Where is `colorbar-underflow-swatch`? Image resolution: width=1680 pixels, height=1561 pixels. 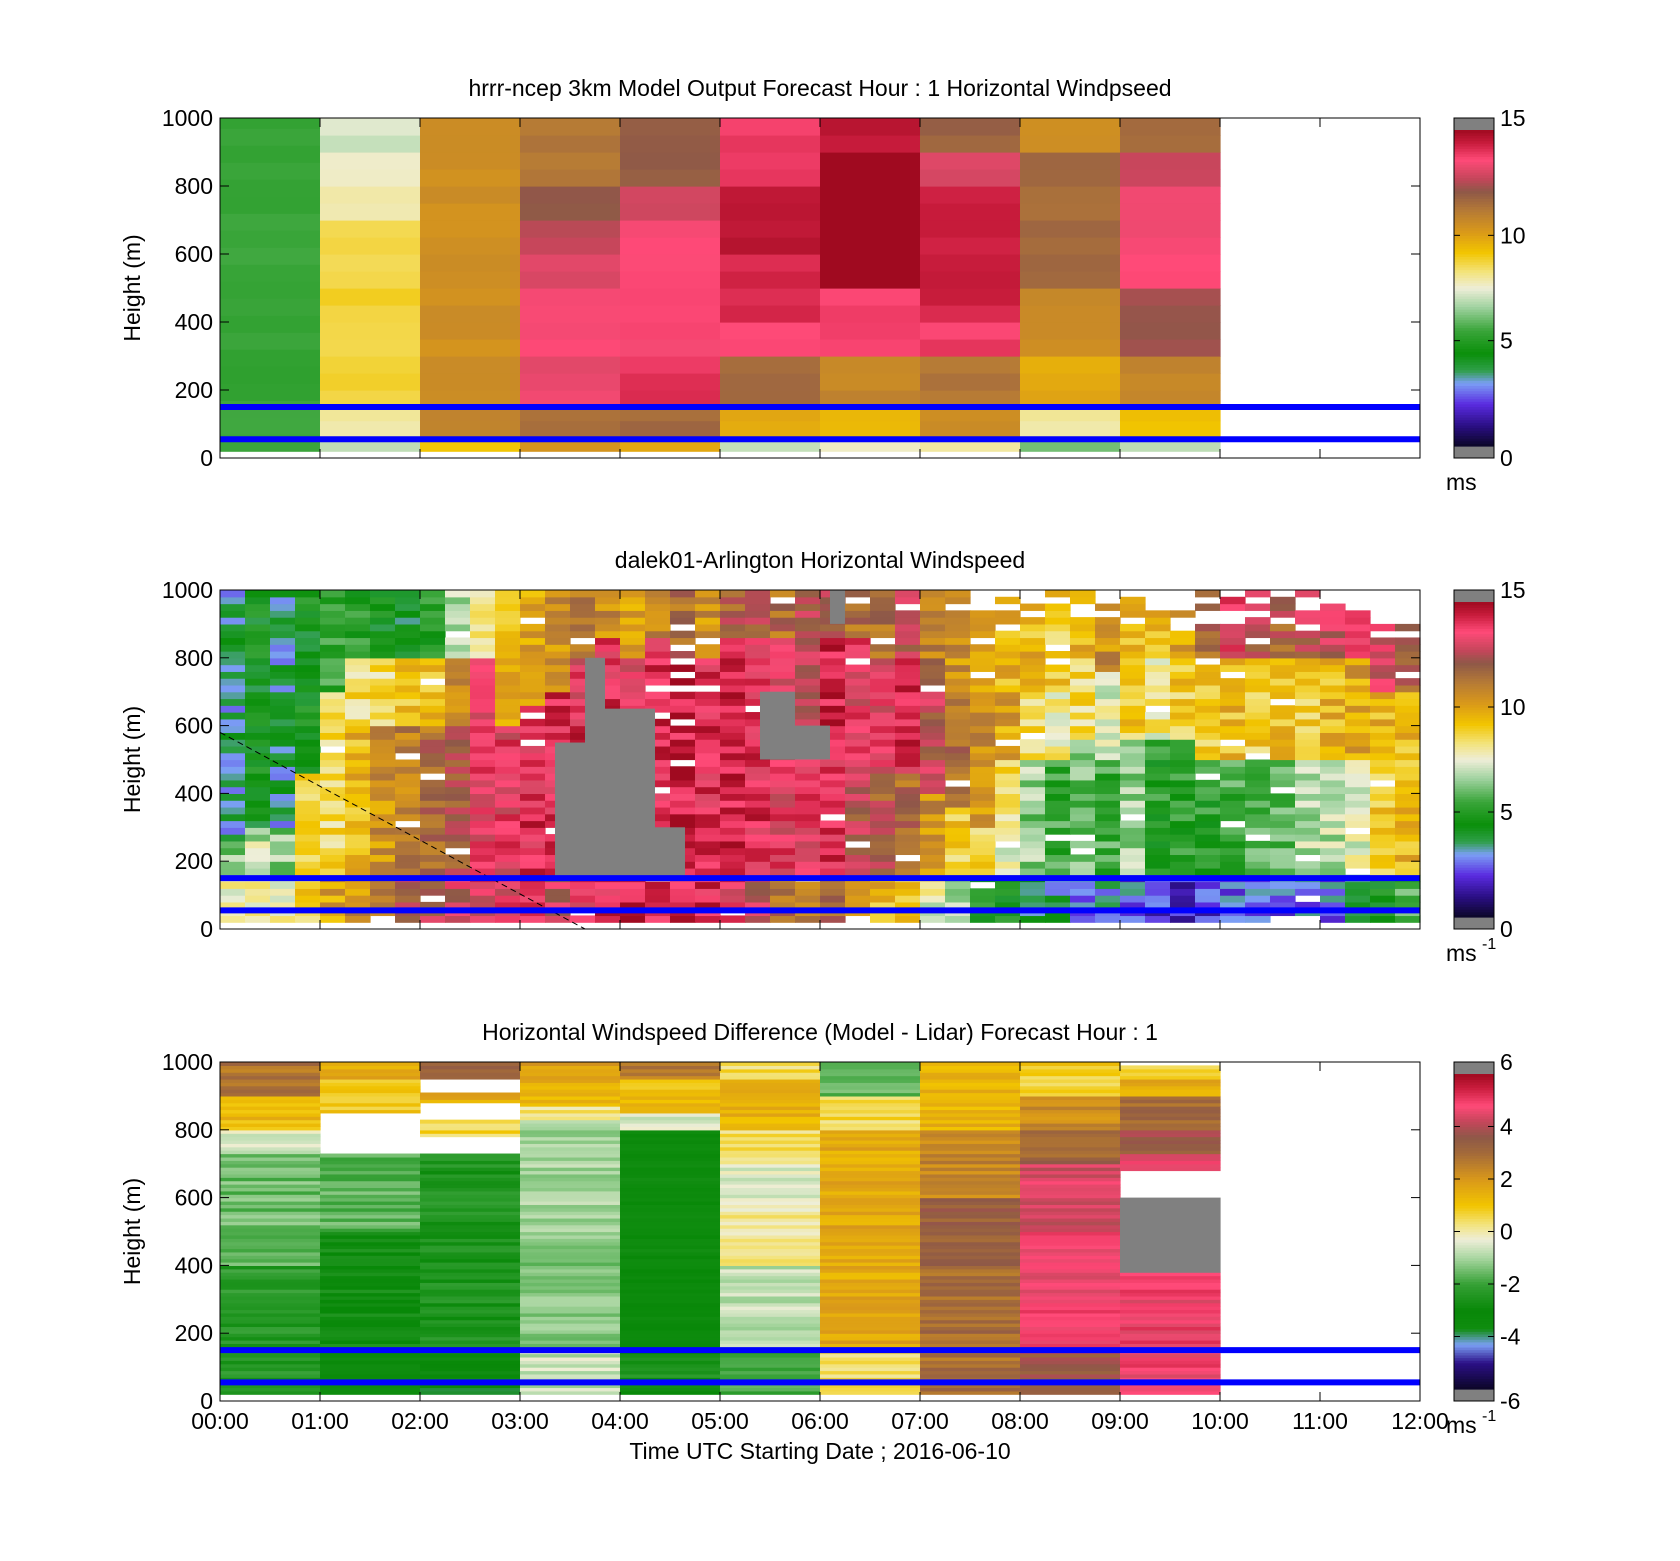
colorbar-underflow-swatch is located at coordinates (1474, 1395).